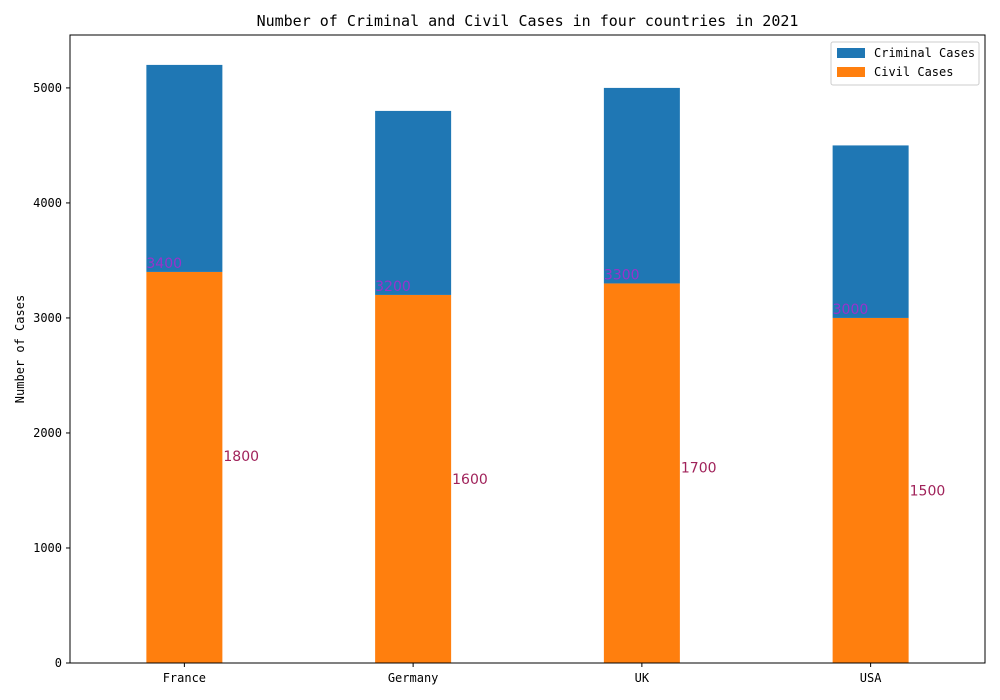 This screenshot has height=700, width=1000. Describe the element at coordinates (184, 168) in the screenshot. I see `bar-criminal-france` at that location.